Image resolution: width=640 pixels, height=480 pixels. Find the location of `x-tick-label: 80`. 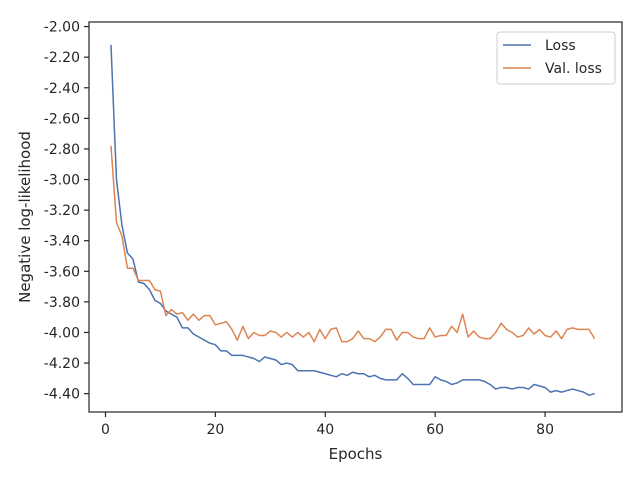

x-tick-label: 80 is located at coordinates (545, 430).